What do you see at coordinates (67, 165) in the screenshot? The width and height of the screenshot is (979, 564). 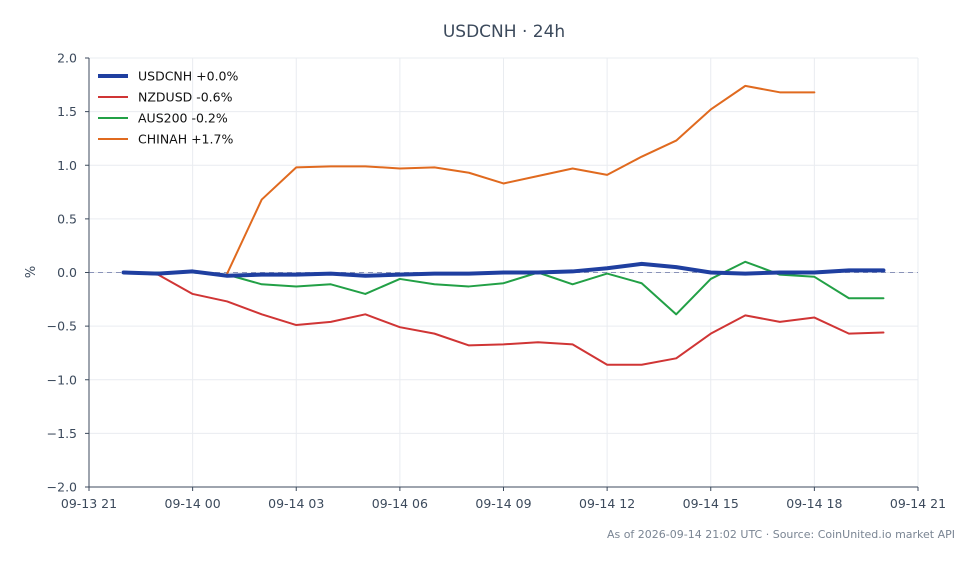 I see `y-tick-label: 1.0` at bounding box center [67, 165].